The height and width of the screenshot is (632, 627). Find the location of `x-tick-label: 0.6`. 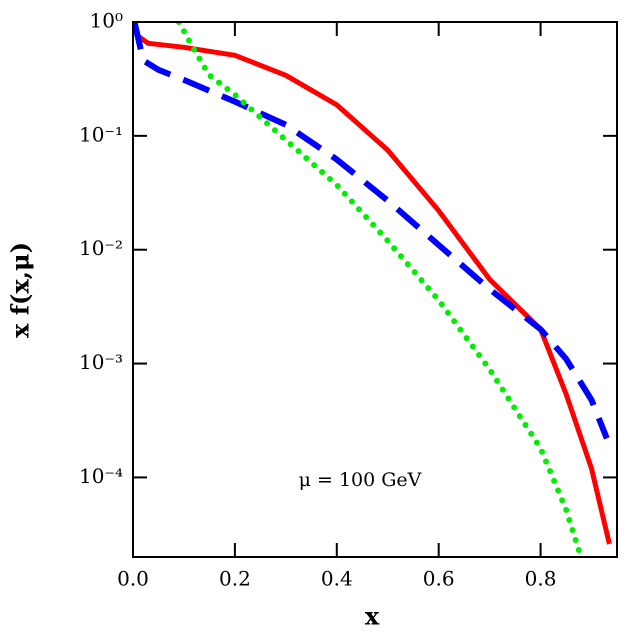

x-tick-label: 0.6 is located at coordinates (439, 579).